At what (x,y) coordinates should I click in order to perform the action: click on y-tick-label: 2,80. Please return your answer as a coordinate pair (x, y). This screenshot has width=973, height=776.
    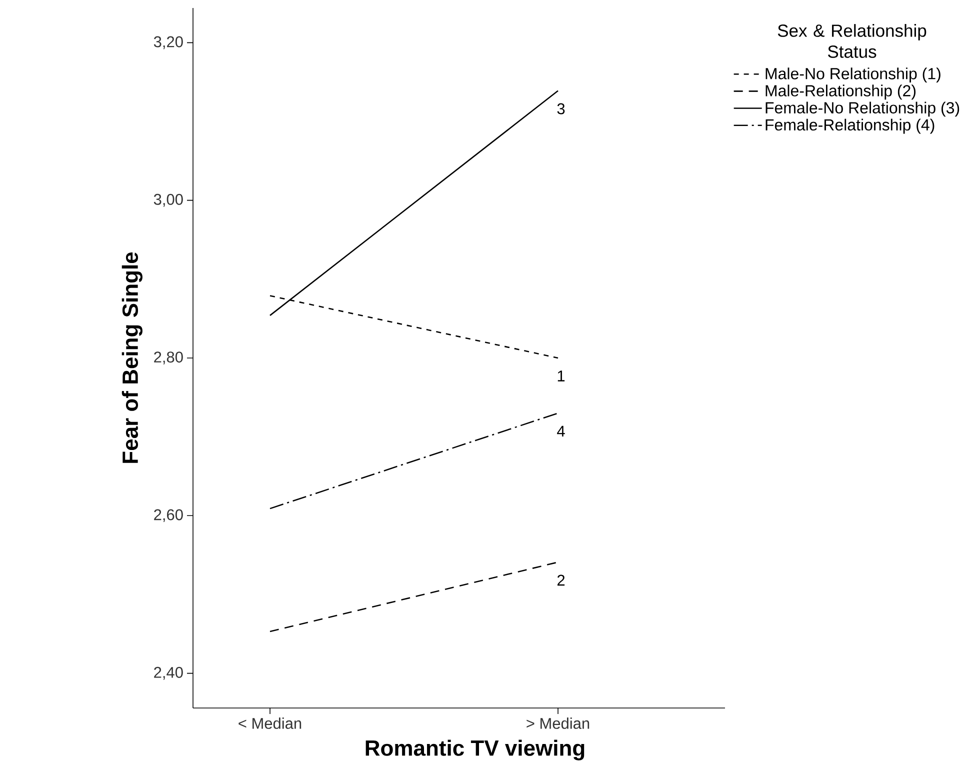
    Looking at the image, I should click on (168, 358).